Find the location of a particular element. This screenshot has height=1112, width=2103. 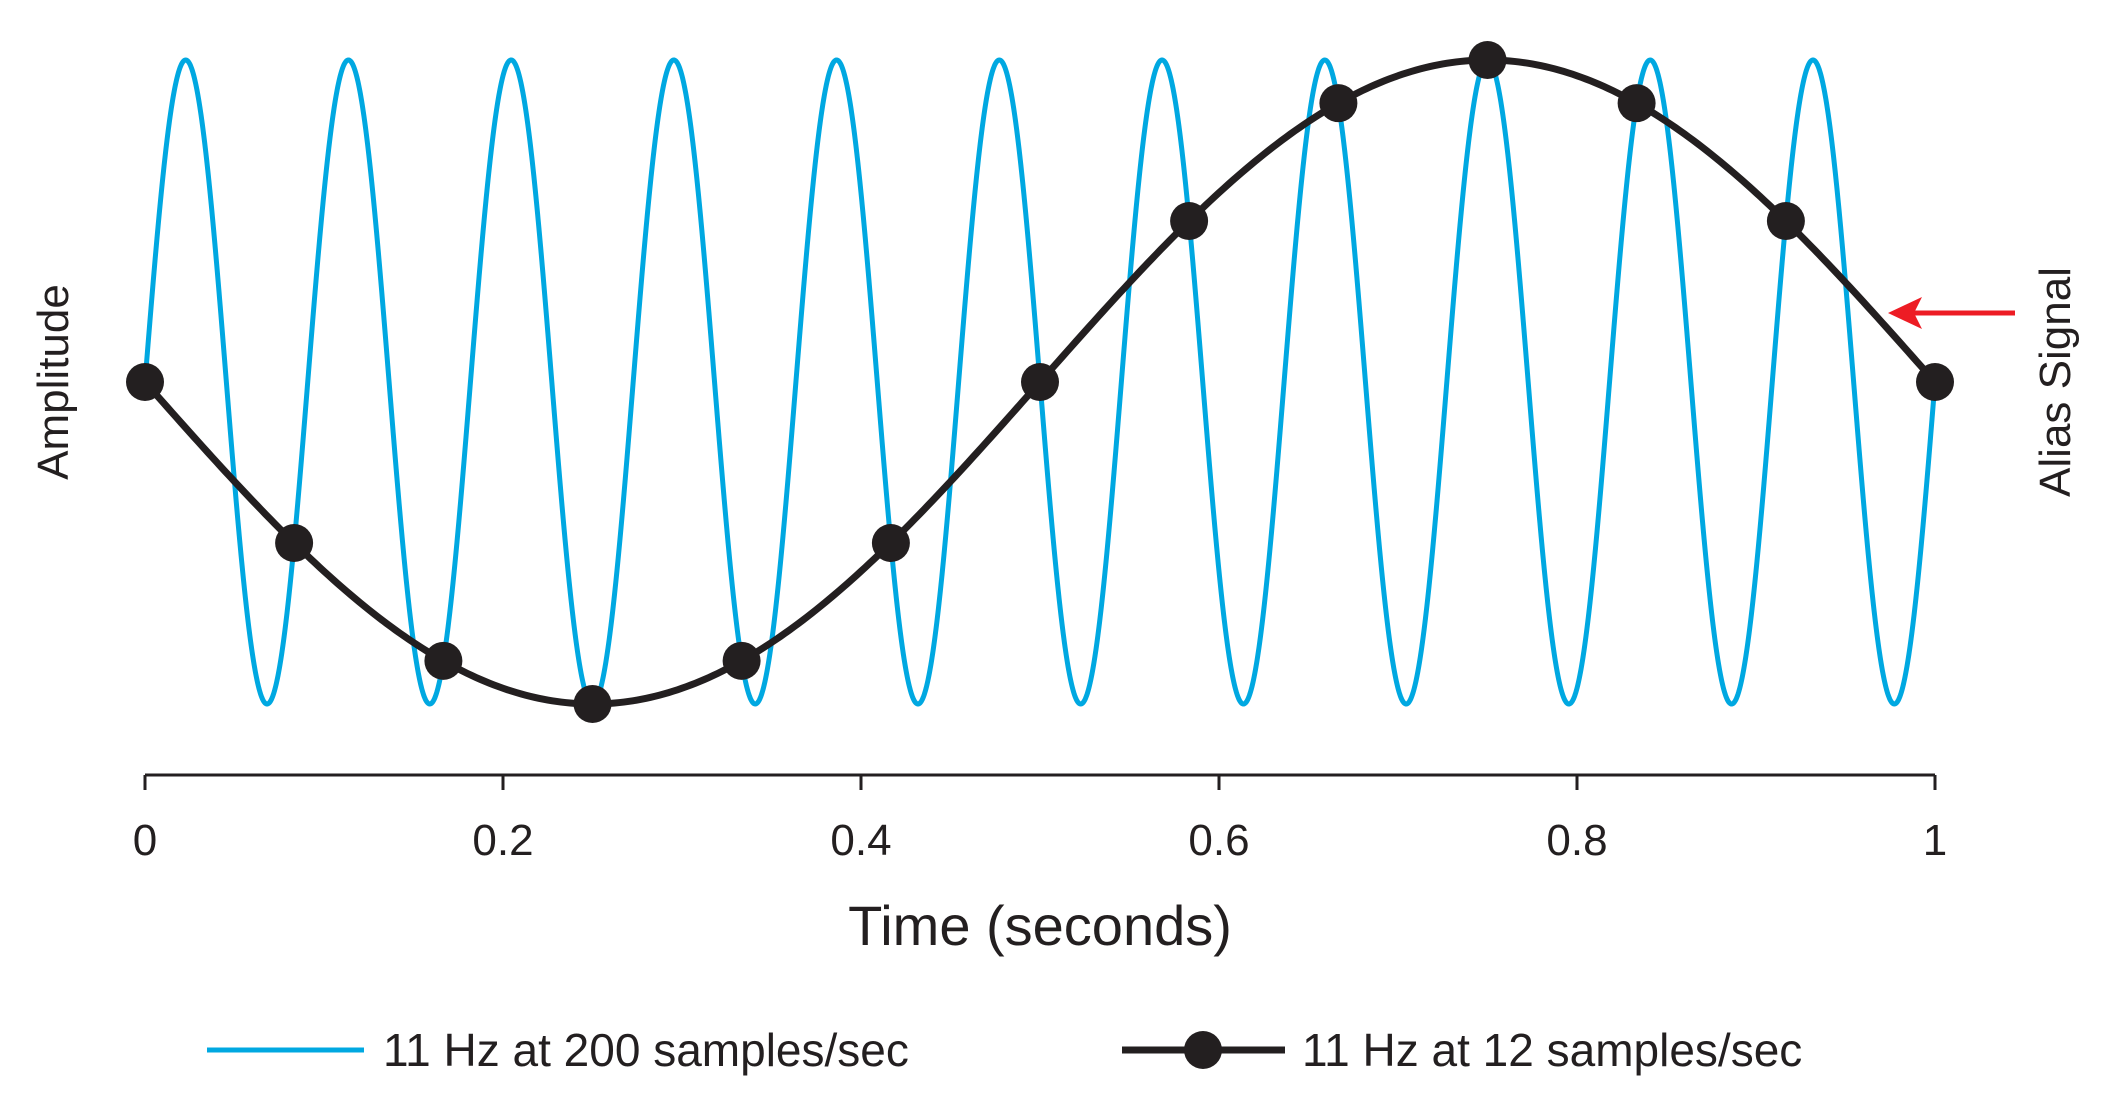

alias-signal-label: Alias Signal is located at coordinates (2055, 382).